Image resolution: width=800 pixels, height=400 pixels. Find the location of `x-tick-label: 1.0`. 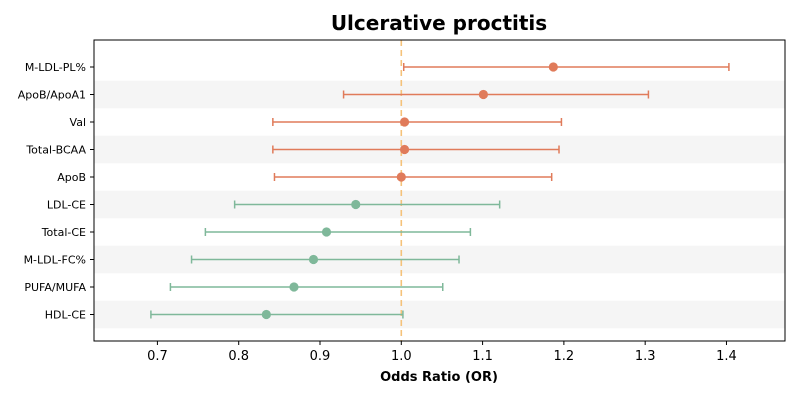

x-tick-label: 1.0 is located at coordinates (401, 356).